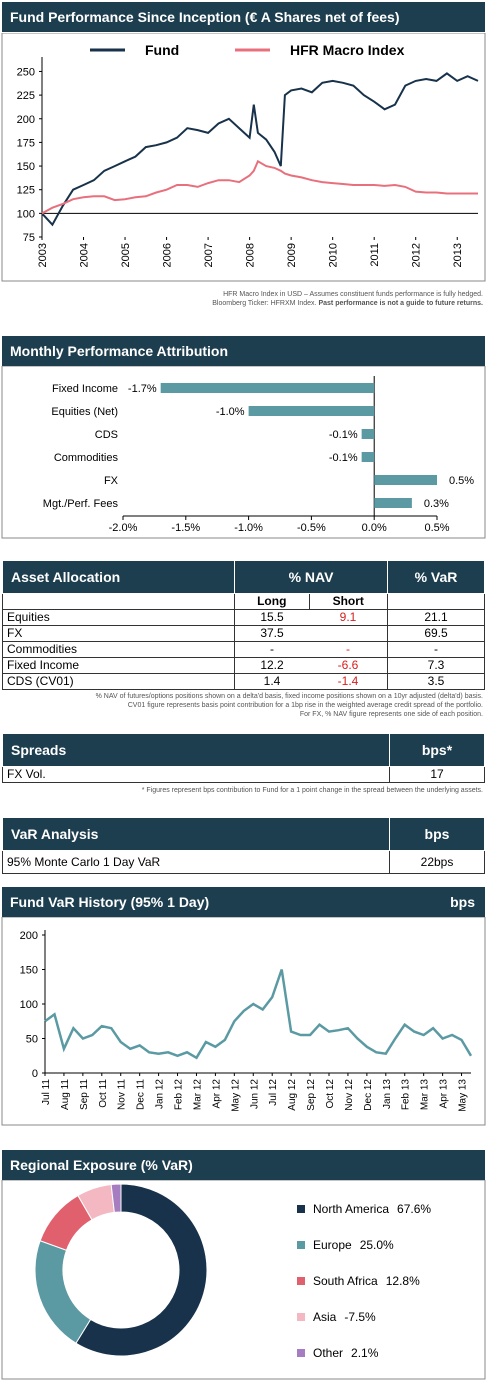 The height and width of the screenshot is (1383, 487). Describe the element at coordinates (35, 1074) in the screenshot. I see `y-tick-label: 0` at that location.